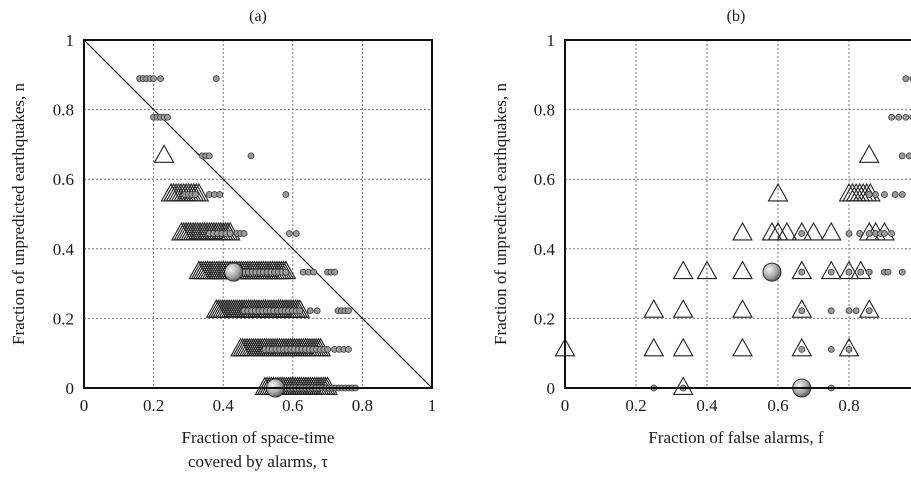 The height and width of the screenshot is (480, 911). I want to click on panel-a-y-label: Fraction of unpredicted earthquakes, n, so click(18, 214).